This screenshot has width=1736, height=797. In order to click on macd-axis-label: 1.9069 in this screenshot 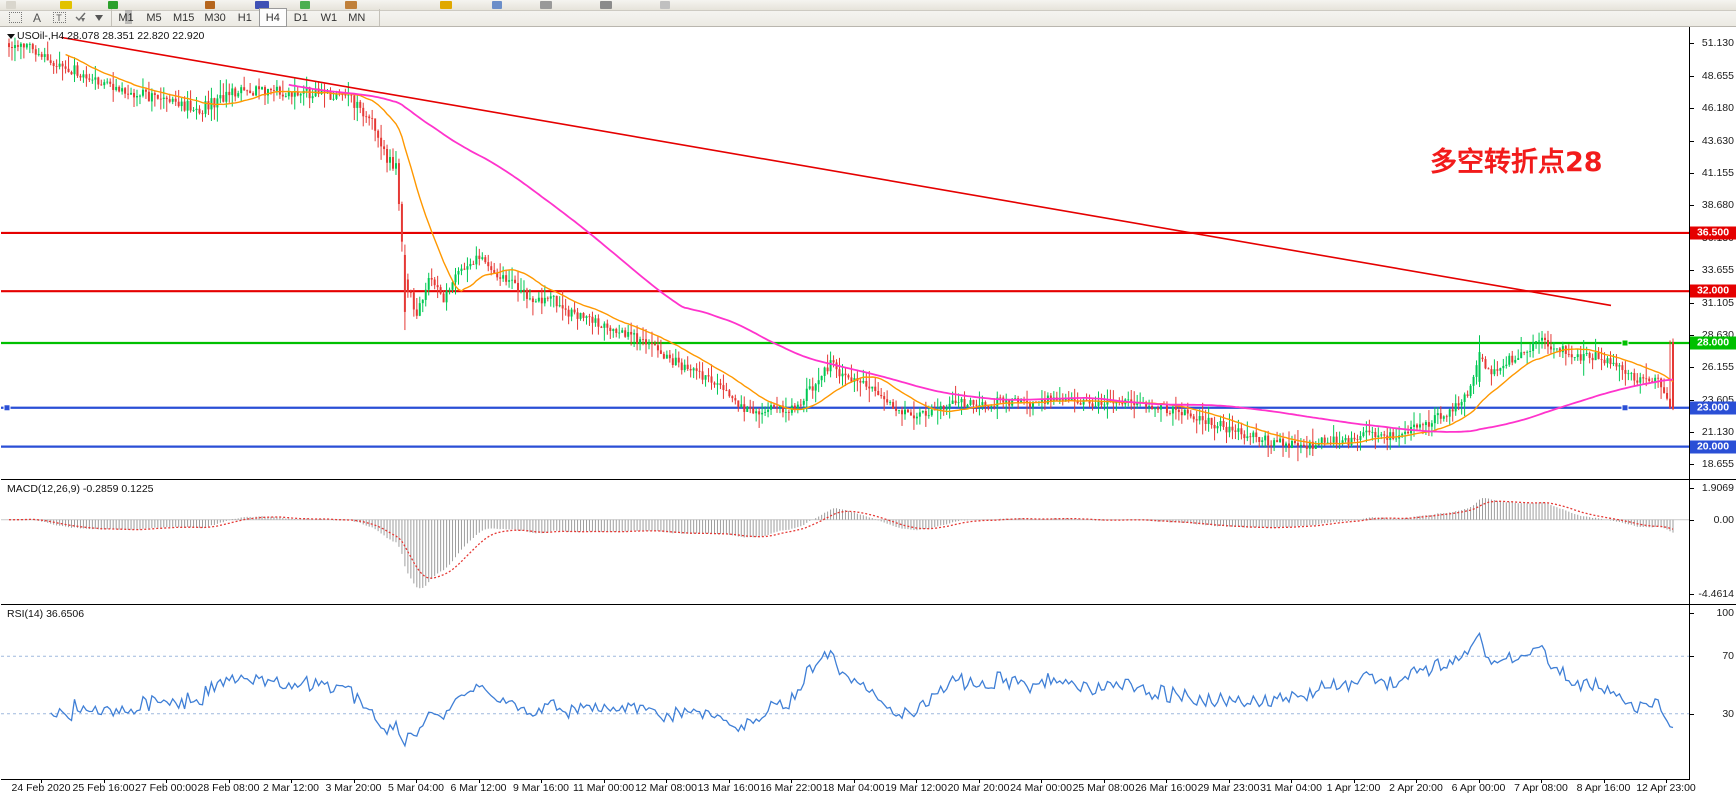, I will do `click(1717, 488)`.